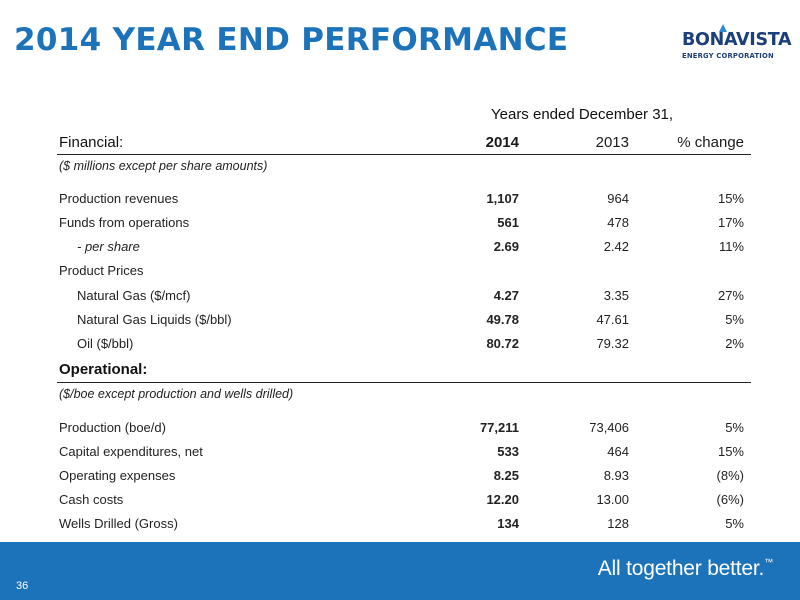 Image resolution: width=800 pixels, height=600 pixels. Describe the element at coordinates (404, 271) in the screenshot. I see `table-row: Product Prices` at that location.